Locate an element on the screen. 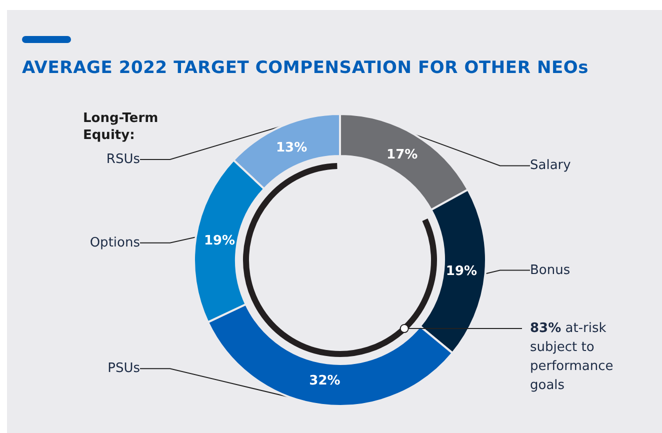 This screenshot has width=662, height=433. text: Long-Term Equity: is located at coordinates (121, 127).